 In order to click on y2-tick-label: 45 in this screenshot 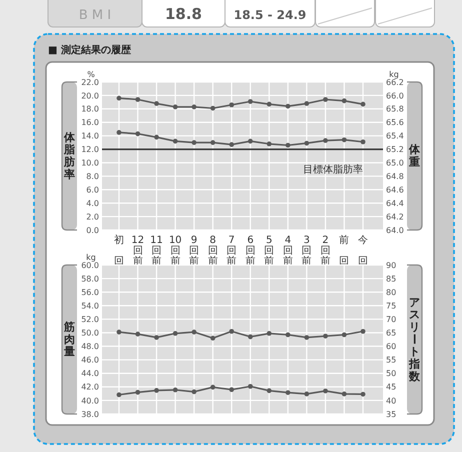, I will do `click(391, 387)`.